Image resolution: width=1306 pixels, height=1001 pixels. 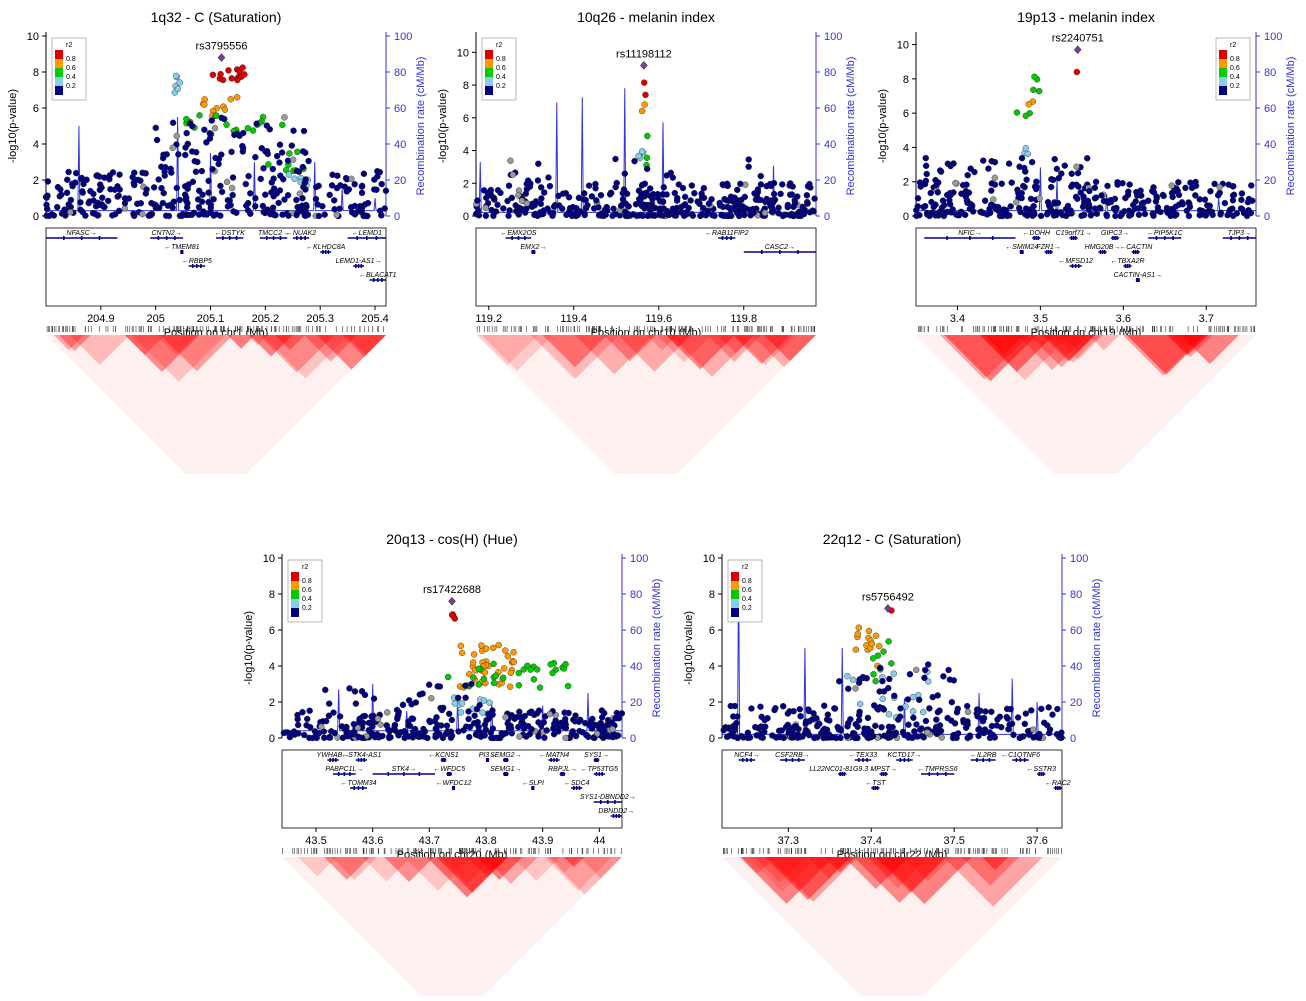 What do you see at coordinates (830, 73) in the screenshot?
I see `y-right-tick-label: 80` at bounding box center [830, 73].